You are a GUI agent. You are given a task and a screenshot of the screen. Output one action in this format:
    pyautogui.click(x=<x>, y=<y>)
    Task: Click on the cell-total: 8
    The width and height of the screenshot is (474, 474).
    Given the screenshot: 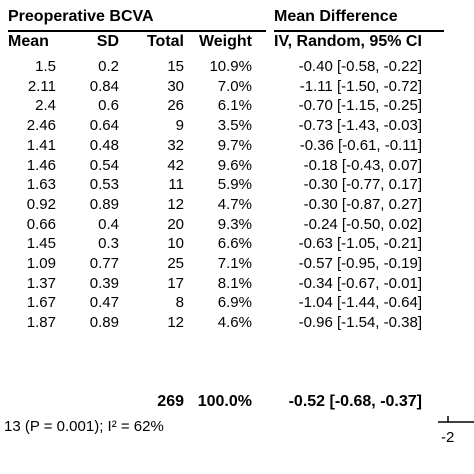 What is the action you would take?
    pyautogui.click(x=179, y=302)
    